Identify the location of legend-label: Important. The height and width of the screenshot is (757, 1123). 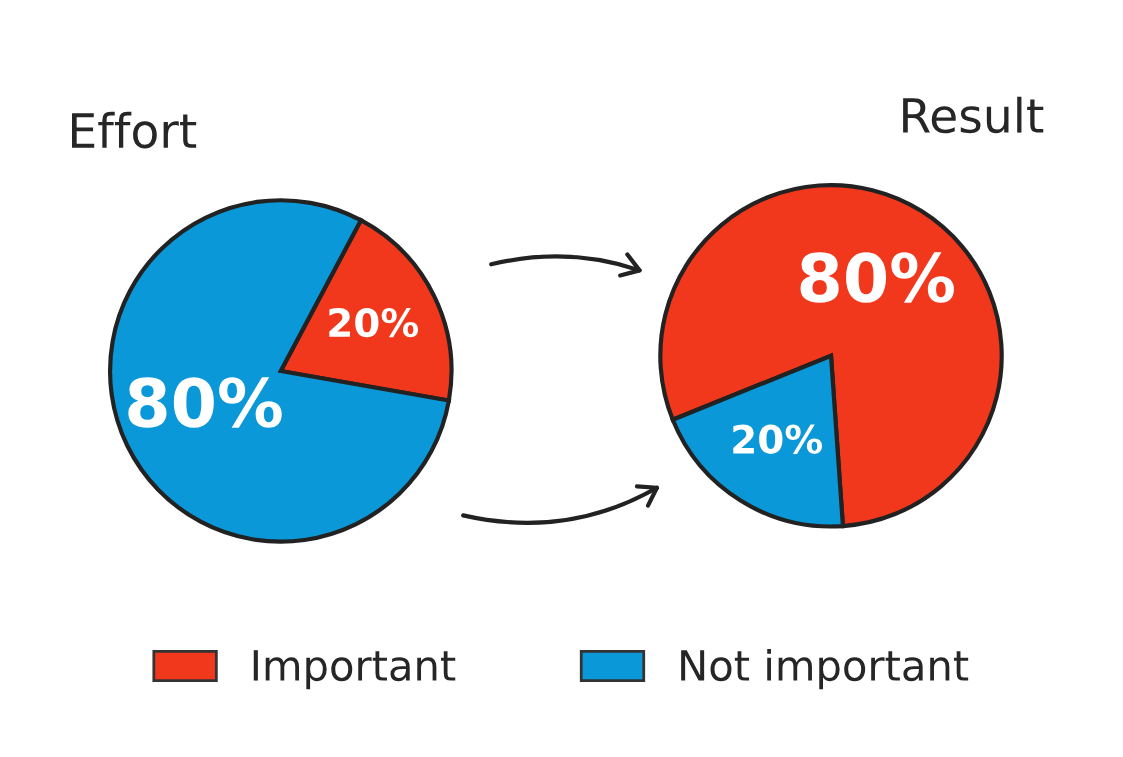
(354, 670).